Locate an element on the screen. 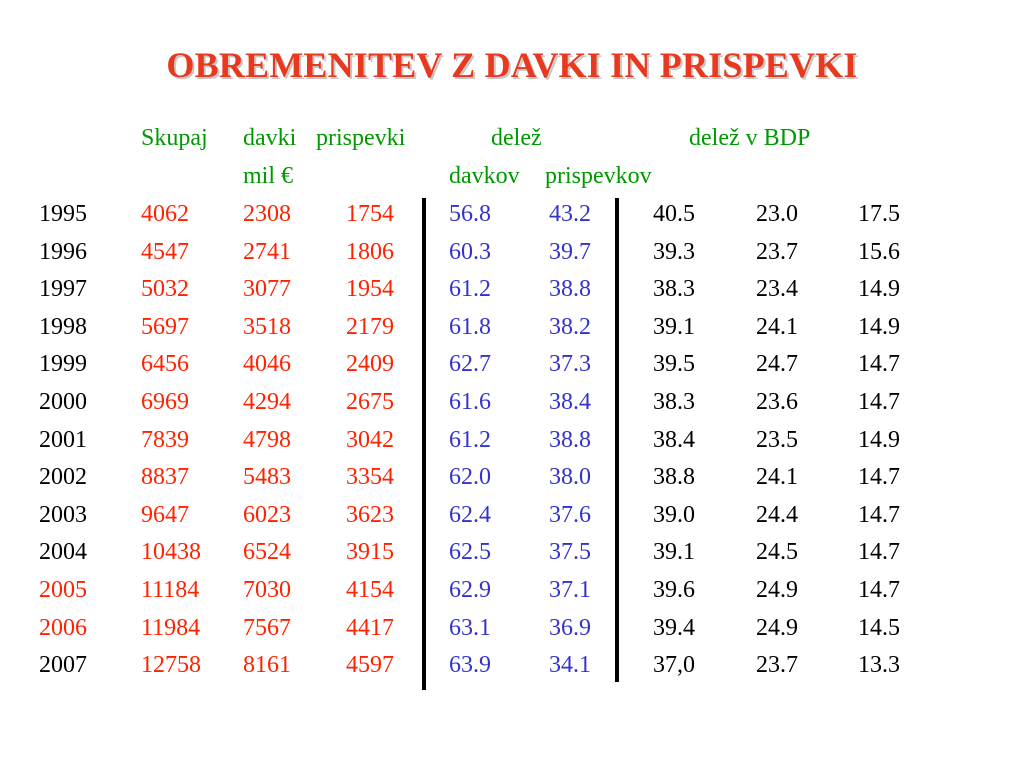 The height and width of the screenshot is (768, 1024). cell-share-contributions: 36.9 is located at coordinates (570, 628).